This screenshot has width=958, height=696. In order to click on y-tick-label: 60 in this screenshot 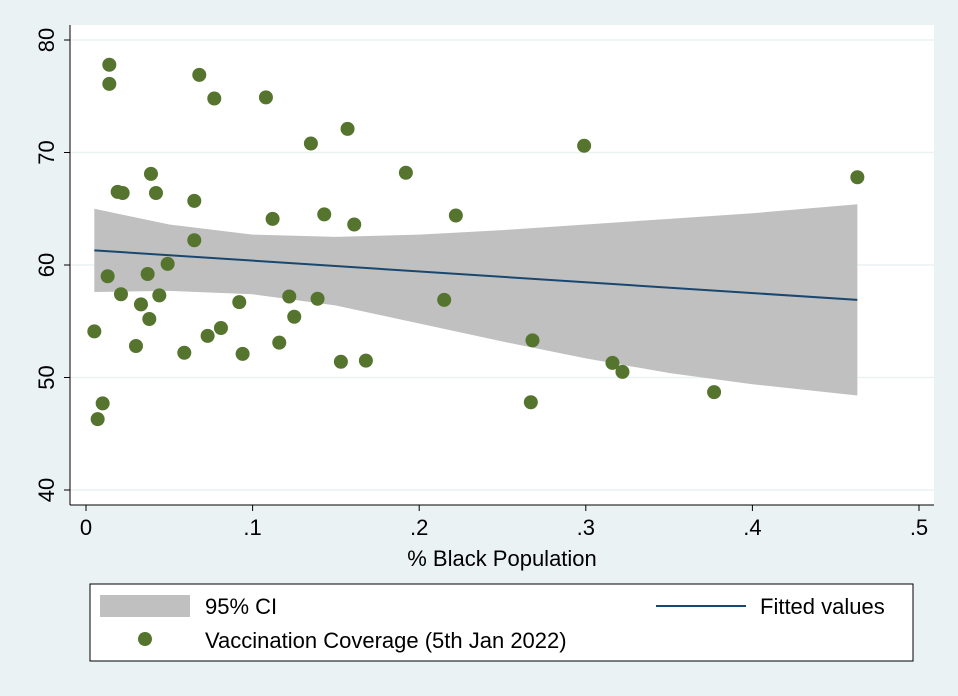, I will do `click(46, 265)`.